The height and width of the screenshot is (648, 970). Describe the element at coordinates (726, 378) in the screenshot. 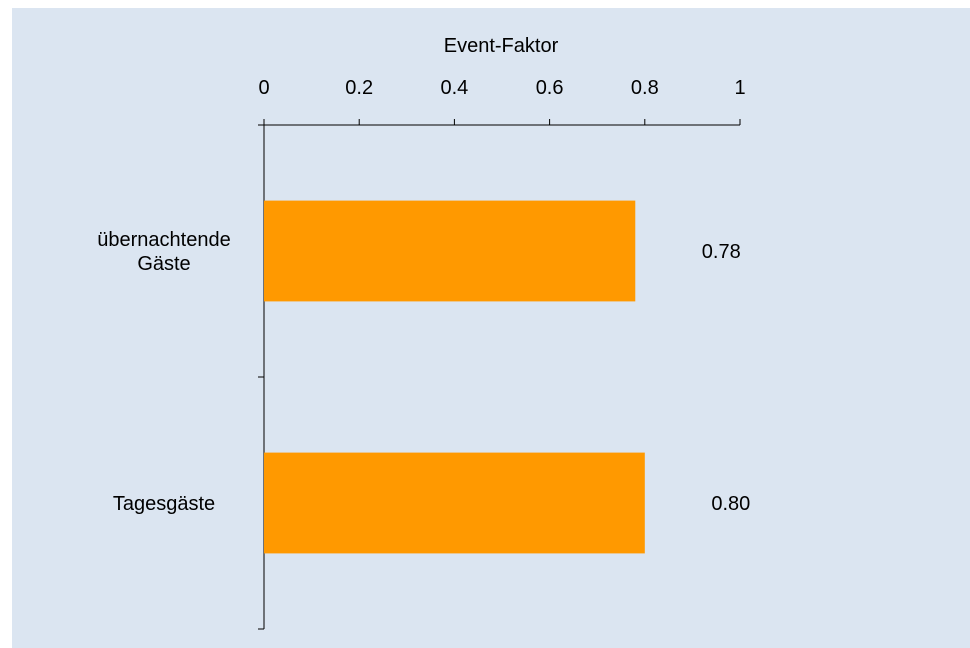

I see `value-labels: 0.78 0.80` at that location.